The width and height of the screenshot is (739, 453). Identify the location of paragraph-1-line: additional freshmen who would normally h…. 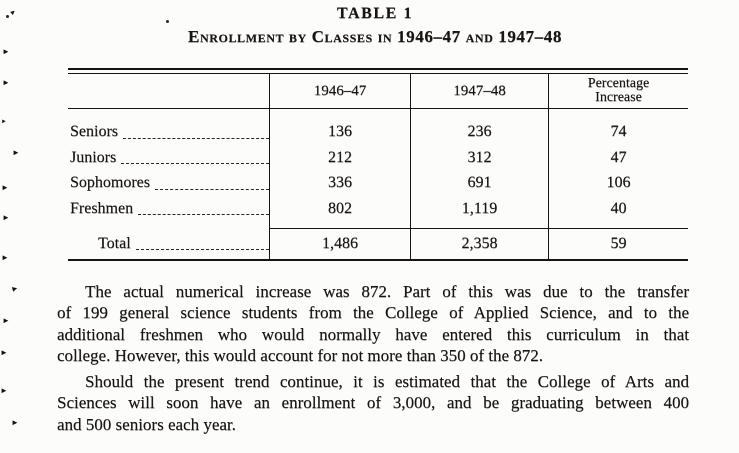
(373, 334).